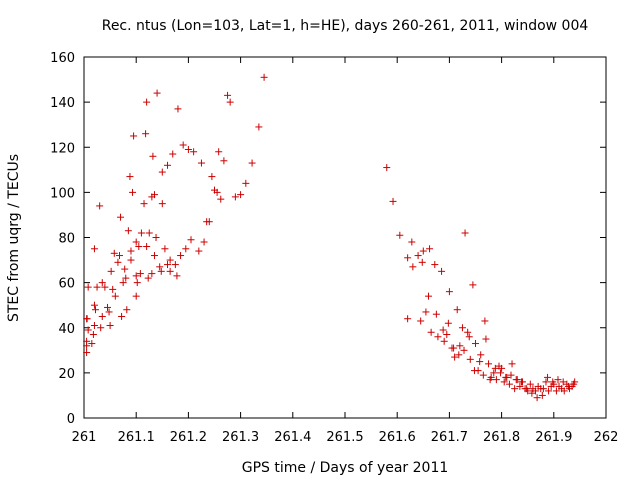 The height and width of the screenshot is (480, 640). What do you see at coordinates (66, 329) in the screenshot?
I see `y-tick-label: 40` at bounding box center [66, 329].